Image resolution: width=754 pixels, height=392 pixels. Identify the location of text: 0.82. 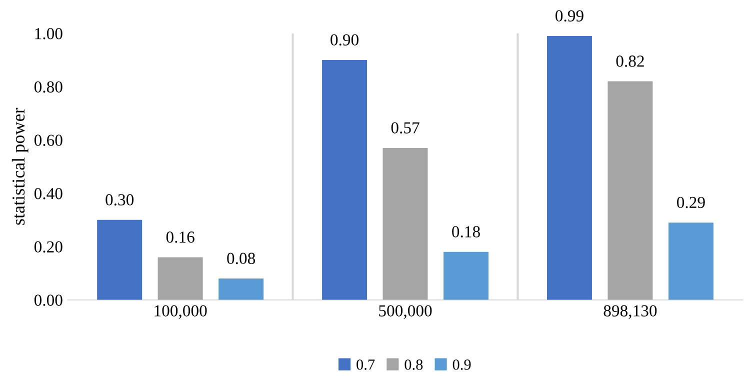
(630, 61).